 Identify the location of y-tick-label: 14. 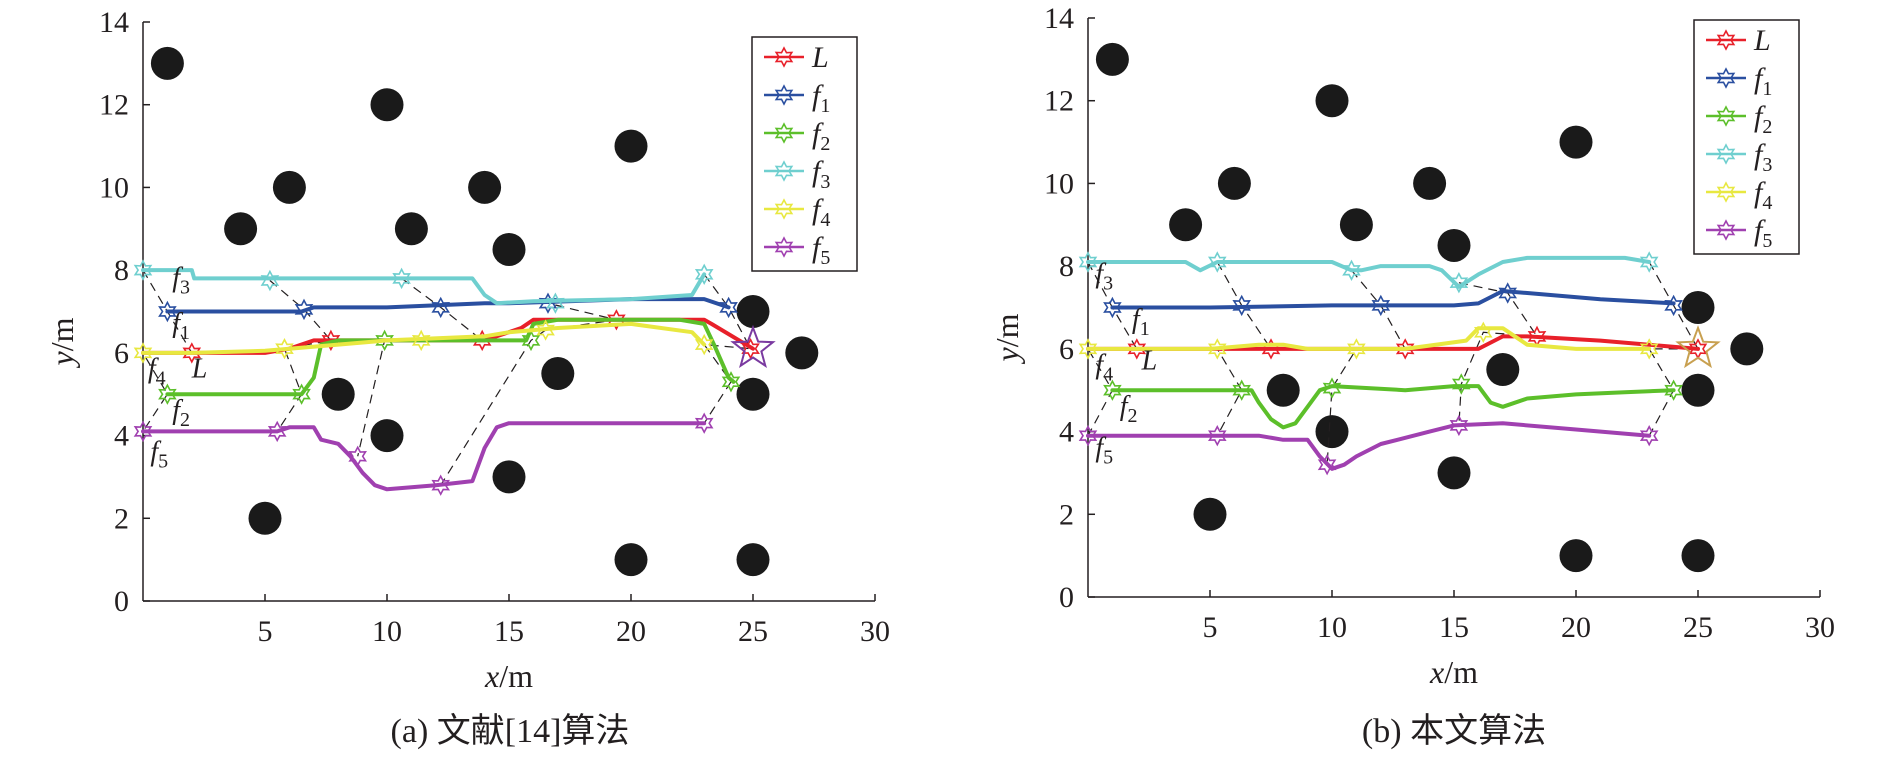
(114, 22).